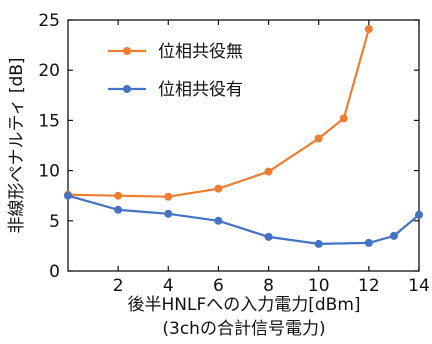  Describe the element at coordinates (268, 286) in the screenshot. I see `x-tick-label: 8` at that location.